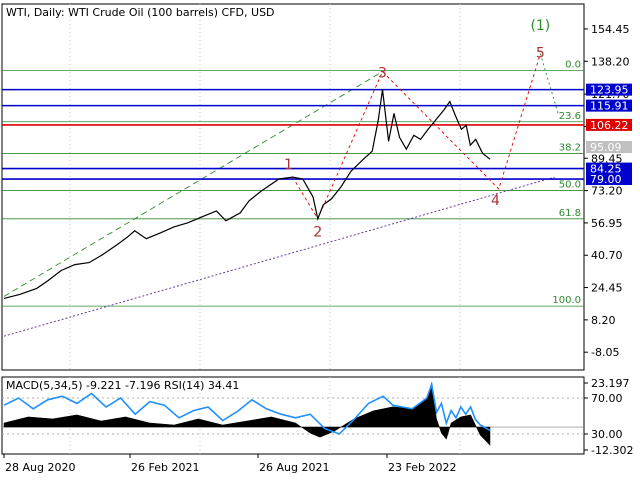  Describe the element at coordinates (607, 191) in the screenshot. I see `y-tick-label: 73.20` at that location.